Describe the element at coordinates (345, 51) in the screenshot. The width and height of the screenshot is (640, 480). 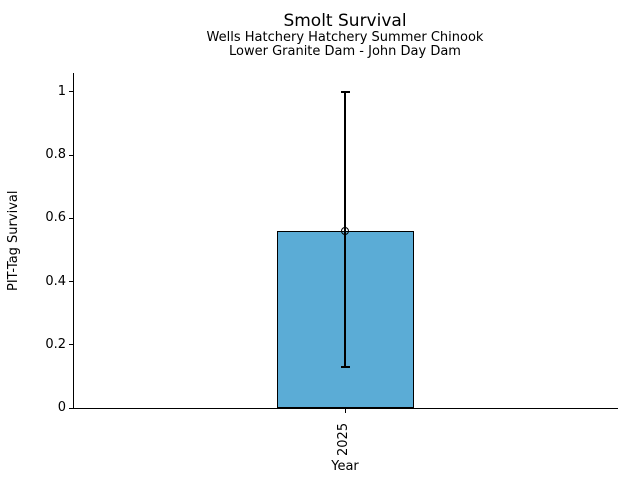
I see `chart-subtitle-line2: Lower Granite Dam - John Day Dam` at that location.